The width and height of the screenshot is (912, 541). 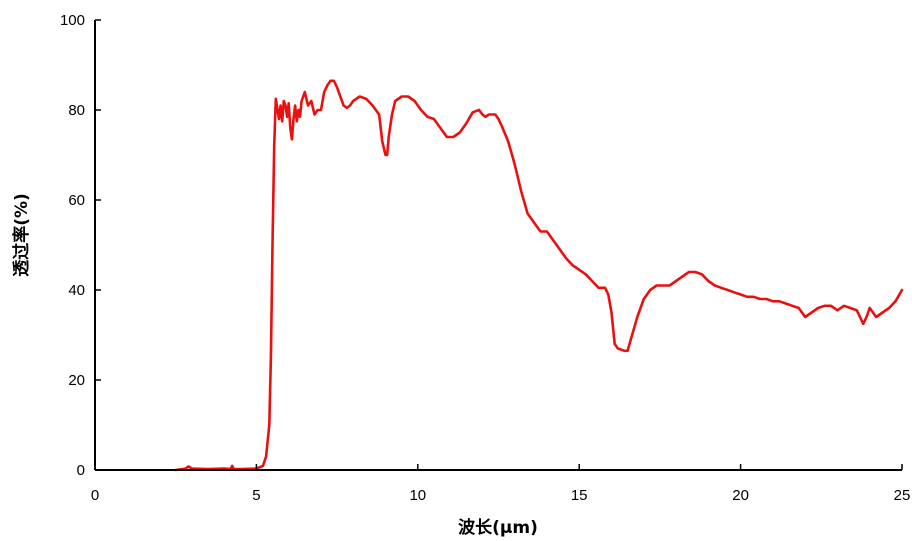 What do you see at coordinates (76, 290) in the screenshot?
I see `y-tick-label: 40` at bounding box center [76, 290].